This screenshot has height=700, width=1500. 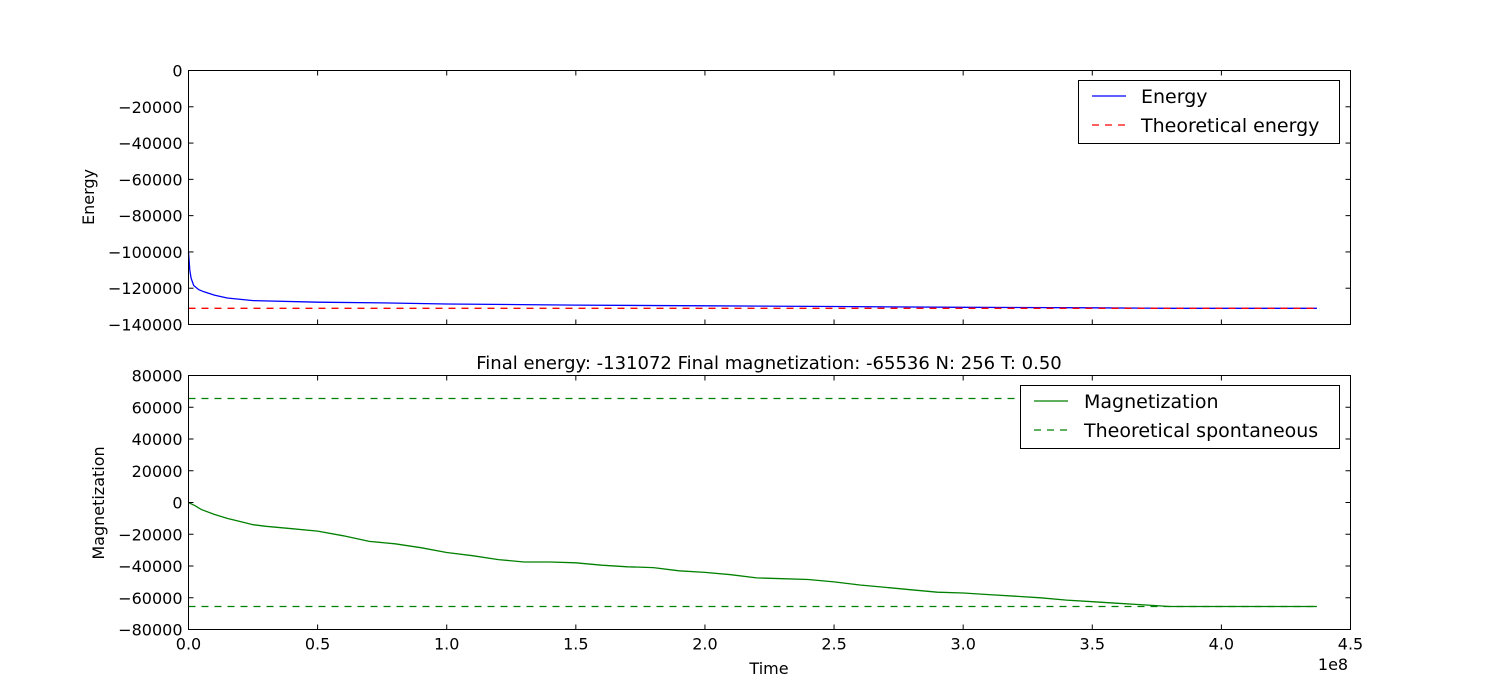 What do you see at coordinates (177, 71) in the screenshot?
I see `energy-y-tick-label: 0` at bounding box center [177, 71].